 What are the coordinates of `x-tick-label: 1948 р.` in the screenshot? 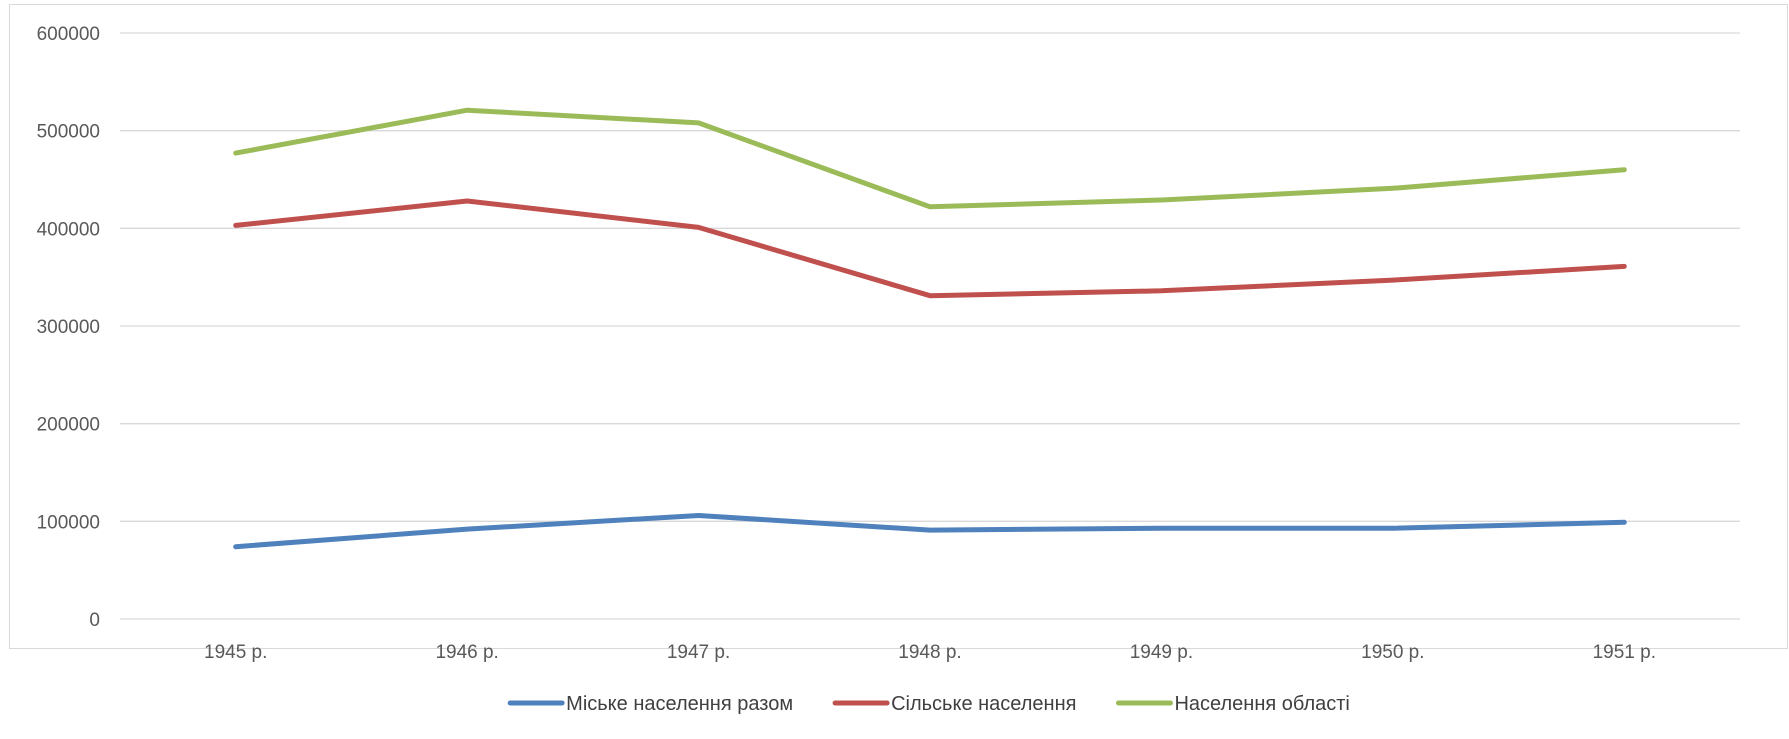 It's located at (929, 652).